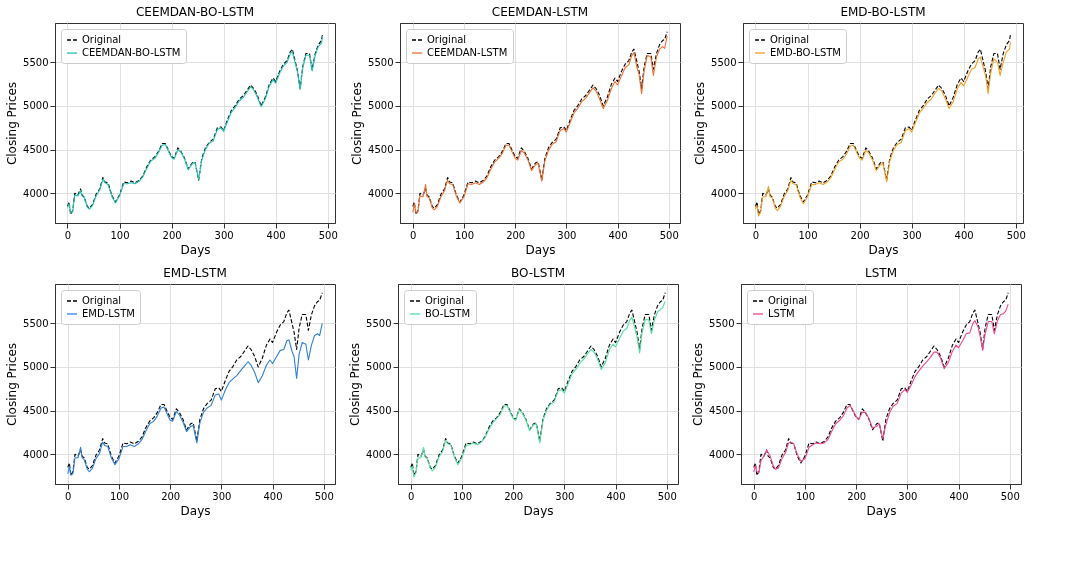  Describe the element at coordinates (131, 52) in the screenshot. I see `legend-label: CEEMDAN-BO-LSTM` at that location.